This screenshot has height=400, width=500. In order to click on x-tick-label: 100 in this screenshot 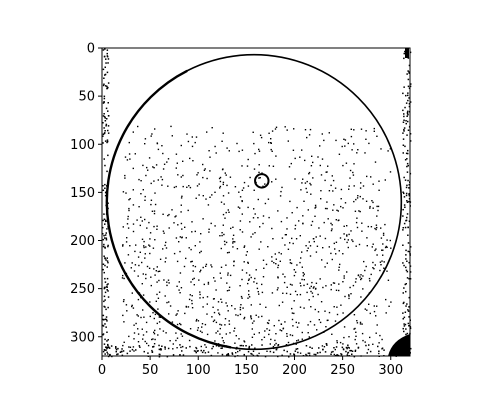, I will do `click(198, 370)`.